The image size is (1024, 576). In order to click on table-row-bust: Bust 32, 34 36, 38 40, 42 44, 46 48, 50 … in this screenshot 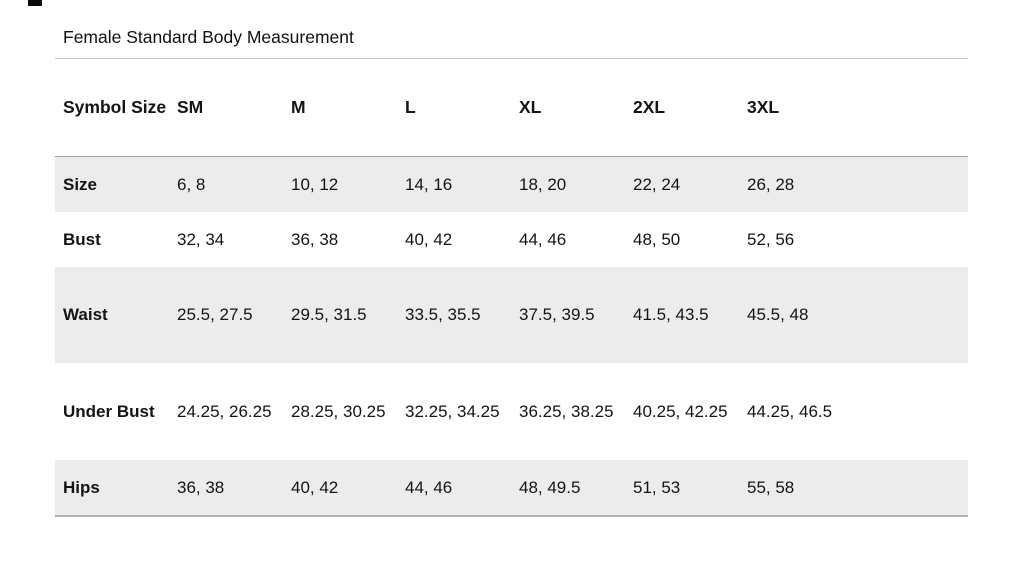, I will do `click(511, 239)`.